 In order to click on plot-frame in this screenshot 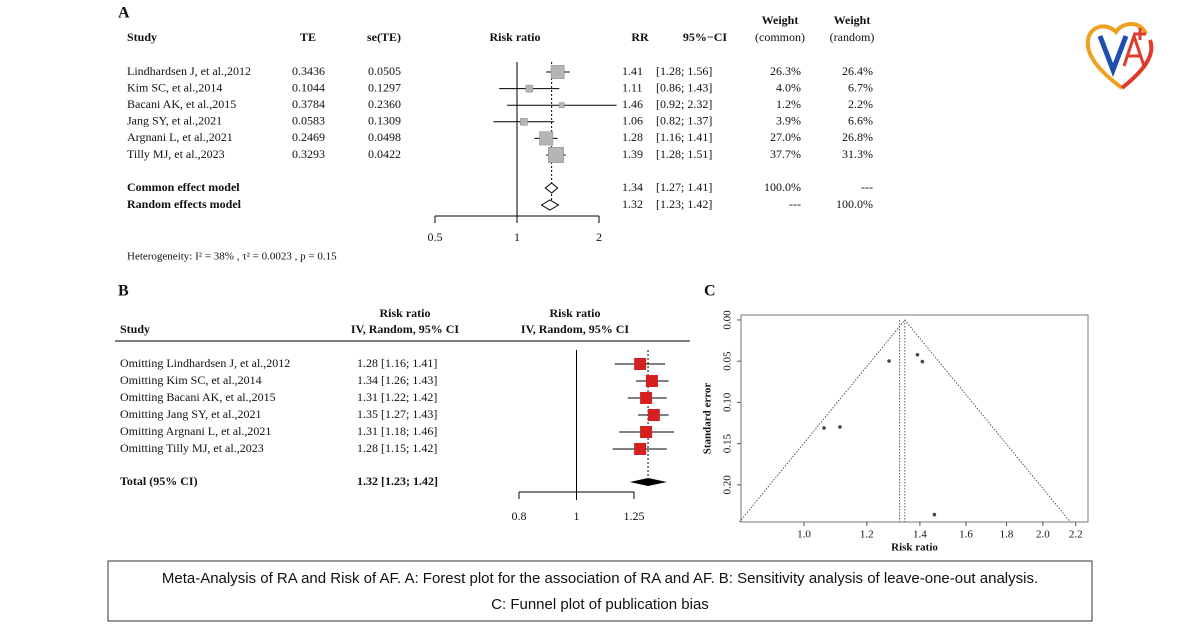, I will do `click(914, 418)`.